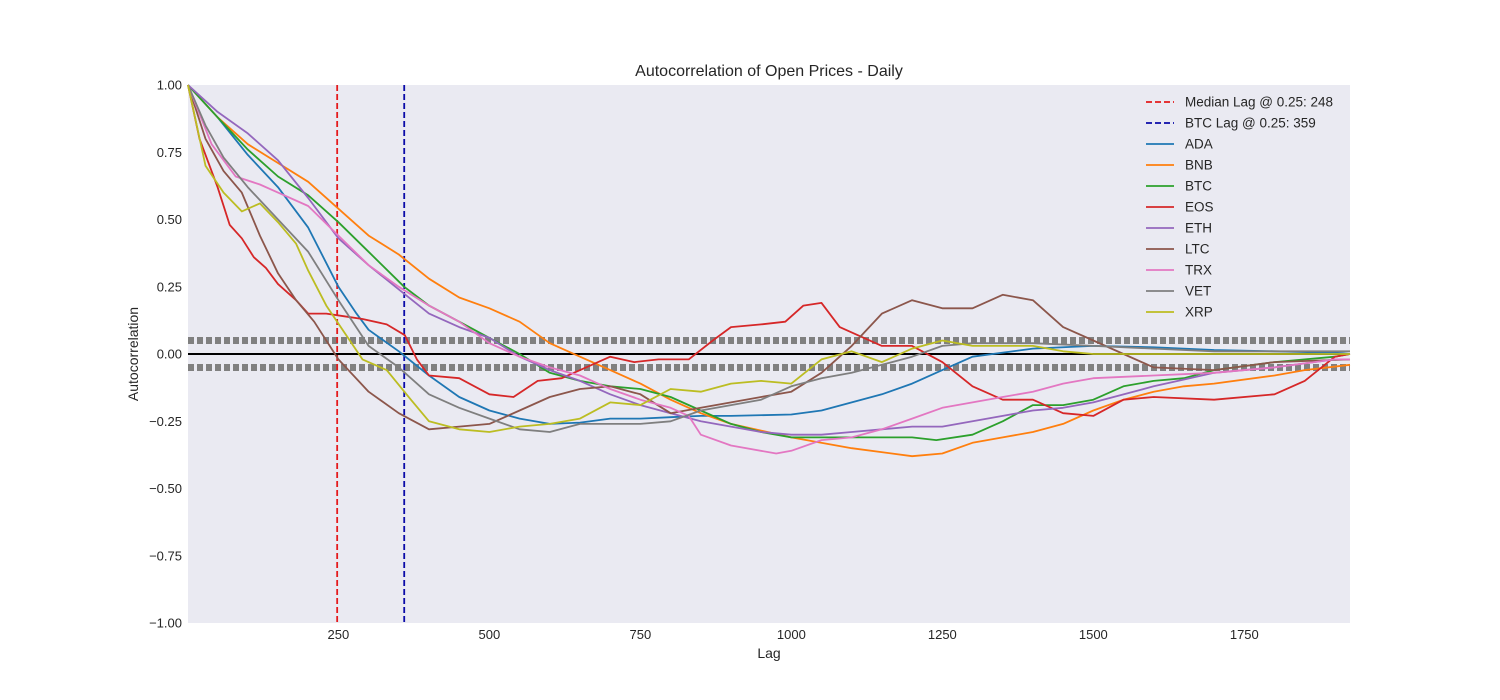  What do you see at coordinates (169, 354) in the screenshot?
I see `y-tick-label: 0.00` at bounding box center [169, 354].